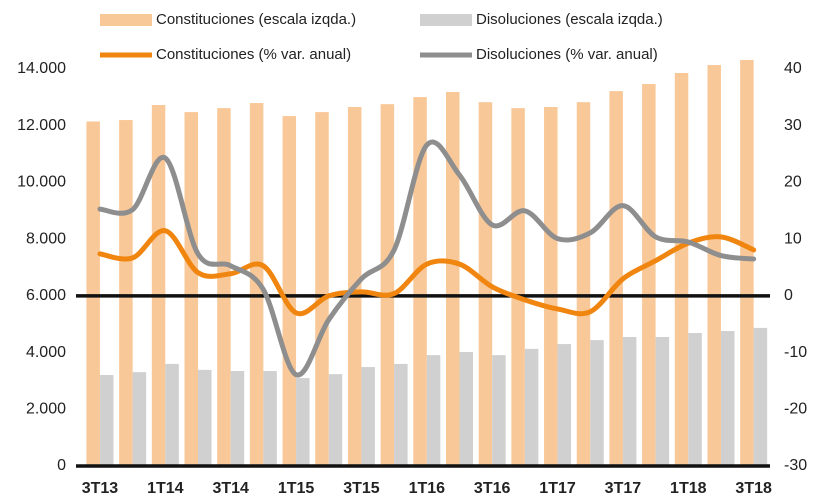  What do you see at coordinates (230, 488) in the screenshot?
I see `x-tick-label: 3T14` at bounding box center [230, 488].